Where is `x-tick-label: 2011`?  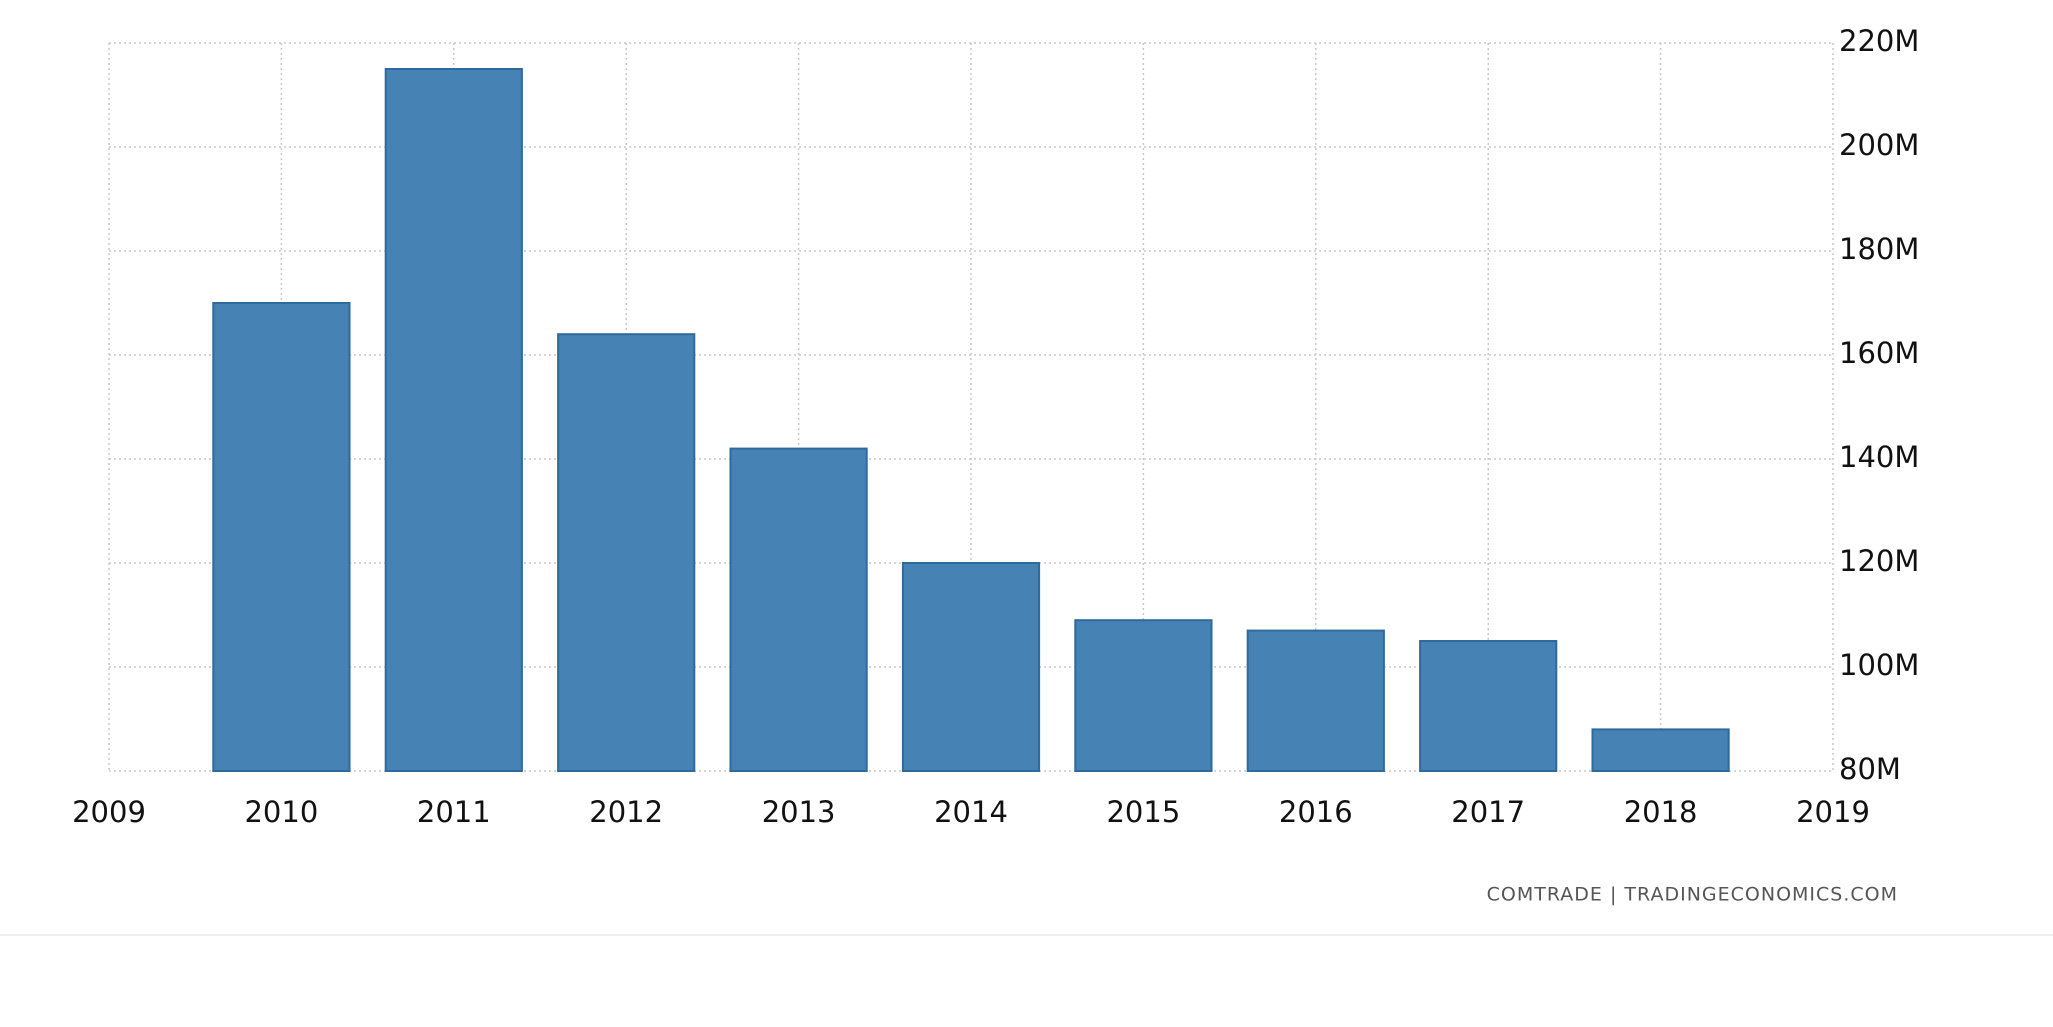
x-tick-label: 2011 is located at coordinates (454, 812).